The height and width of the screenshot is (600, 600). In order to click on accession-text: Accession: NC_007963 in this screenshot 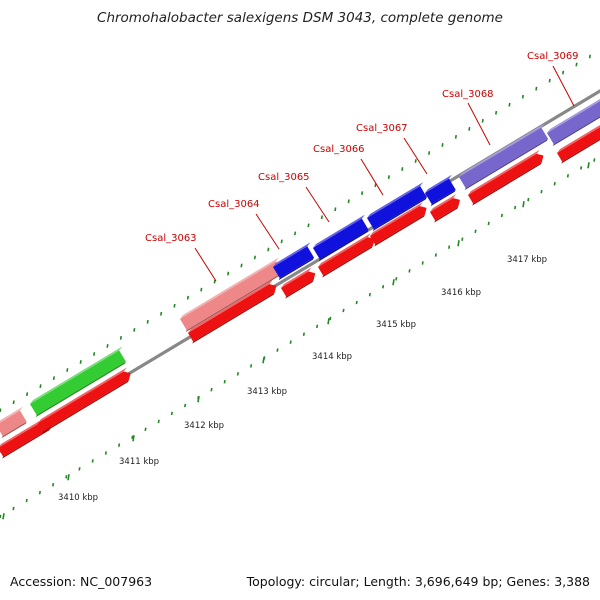, I will do `click(81, 581)`.